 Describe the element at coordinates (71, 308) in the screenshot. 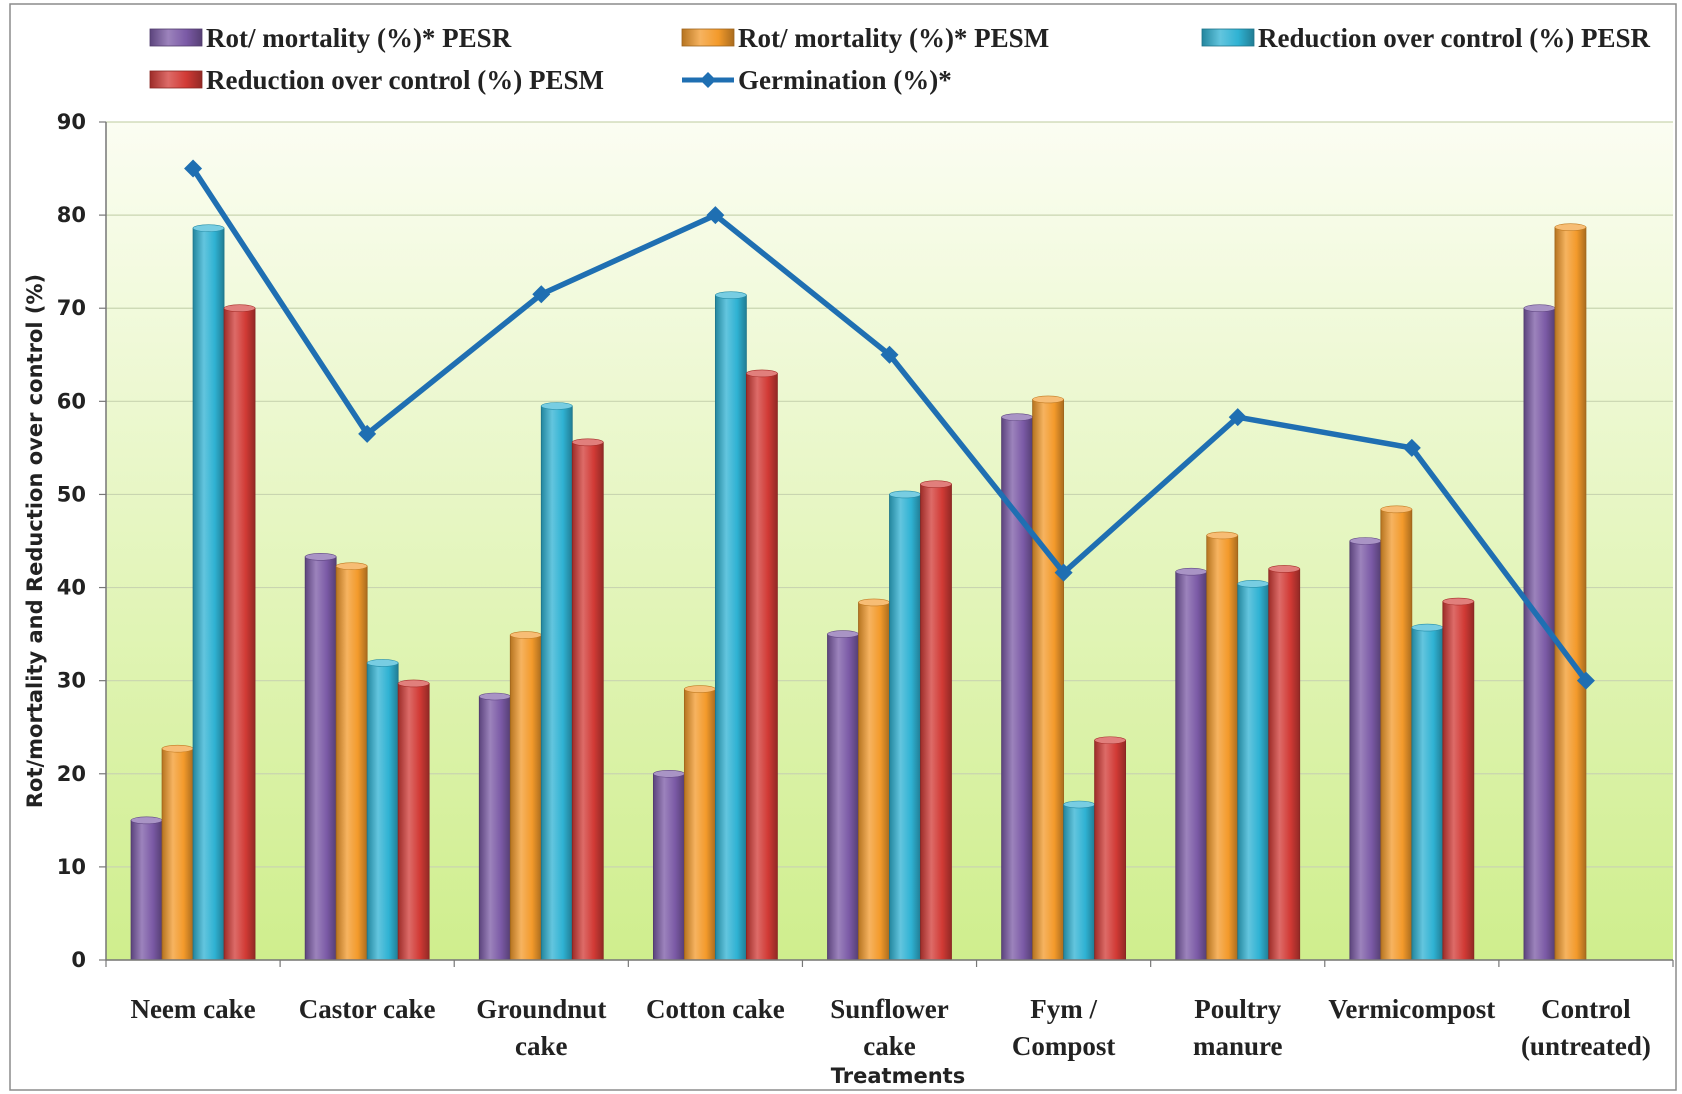

I see `y-tick-label: 70` at that location.